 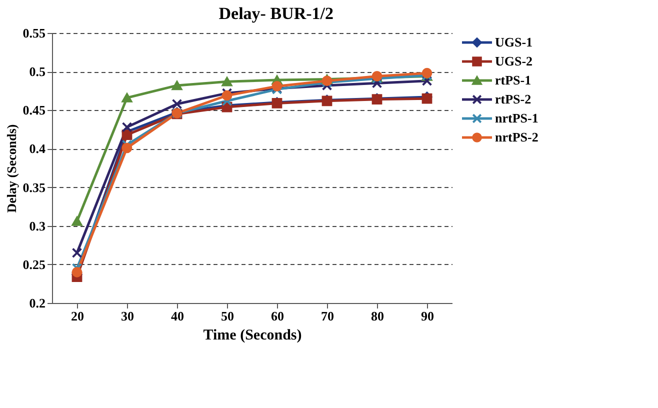 What do you see at coordinates (377, 316) in the screenshot?
I see `x-tick-label: 80` at bounding box center [377, 316].